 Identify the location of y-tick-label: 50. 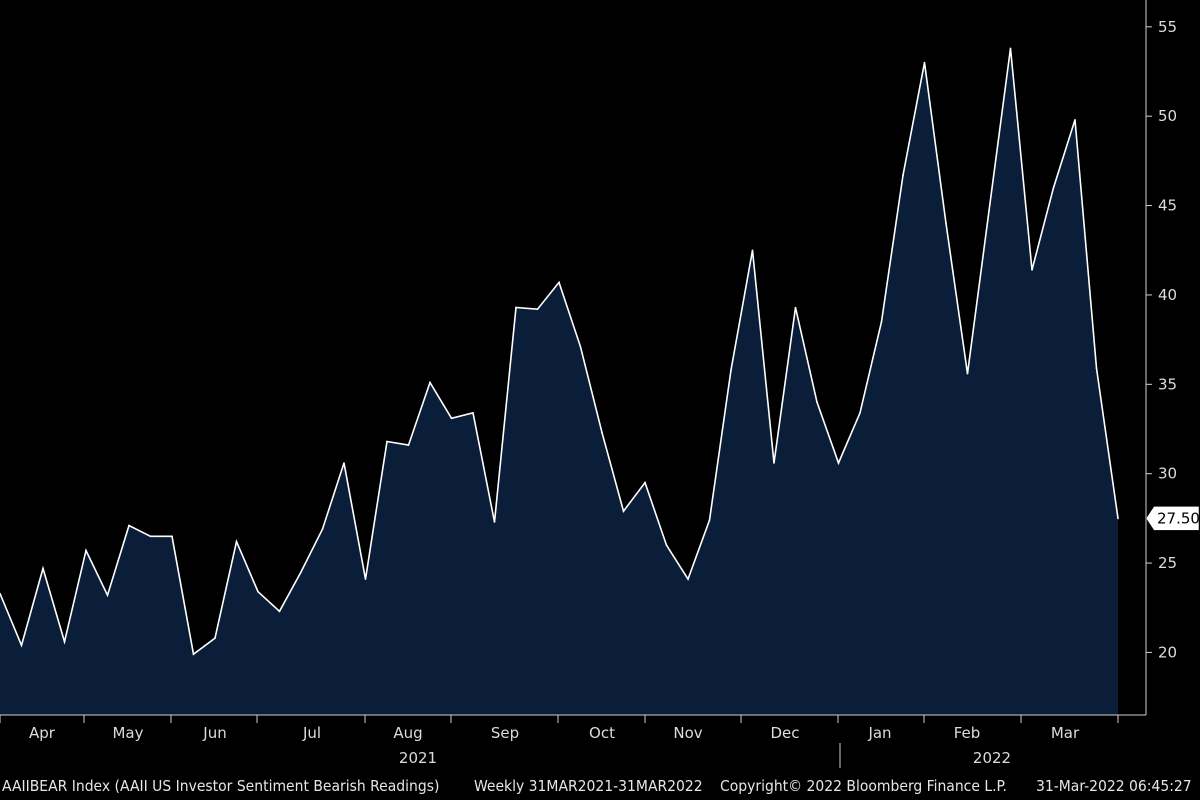
(1167, 116).